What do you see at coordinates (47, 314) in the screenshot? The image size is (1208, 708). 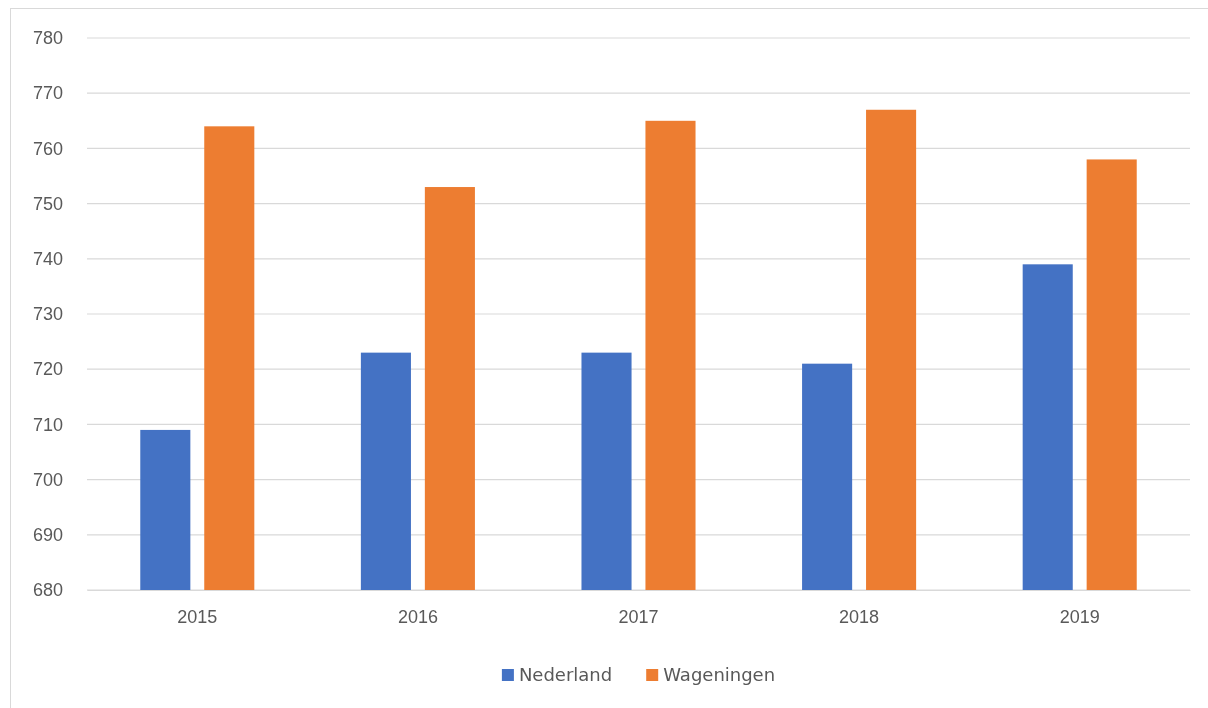 I see `y-tick-label: 730` at bounding box center [47, 314].